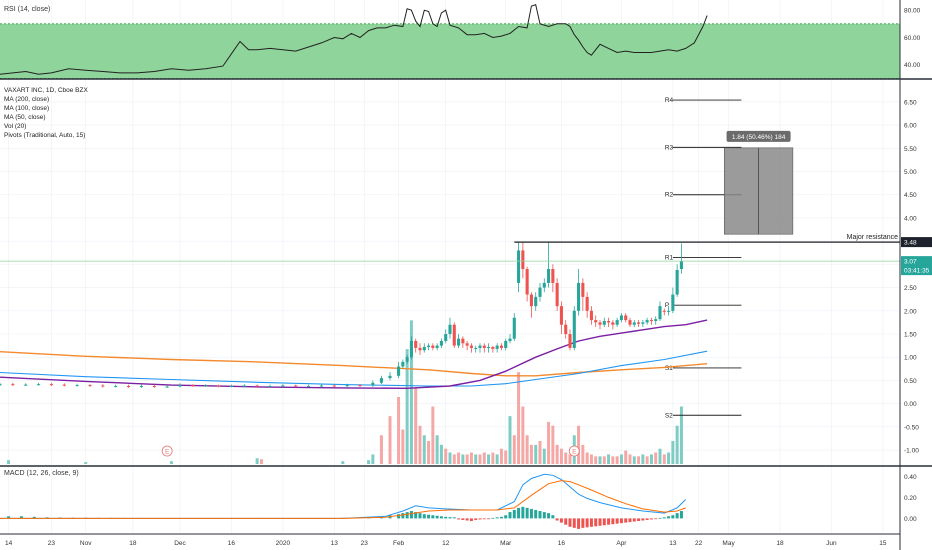 The width and height of the screenshot is (932, 550). Describe the element at coordinates (910, 126) in the screenshot. I see `price-tick-label: 6.00` at that location.